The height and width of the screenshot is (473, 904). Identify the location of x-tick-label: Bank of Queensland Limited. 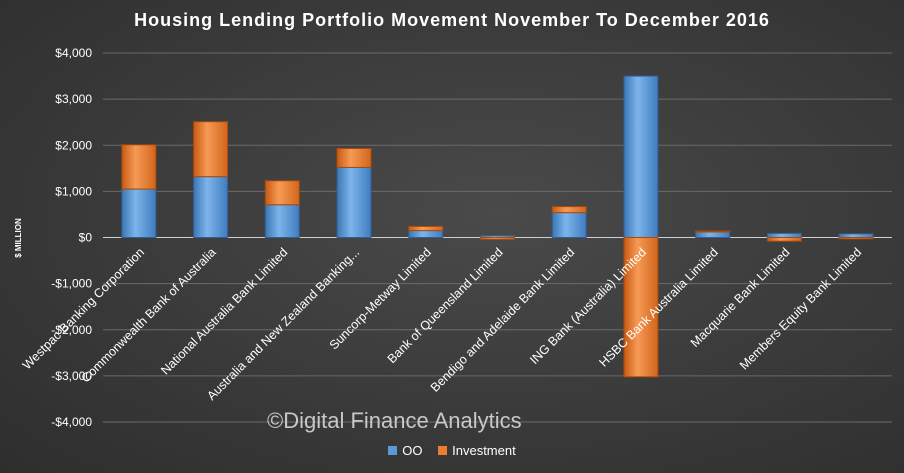
(445, 305).